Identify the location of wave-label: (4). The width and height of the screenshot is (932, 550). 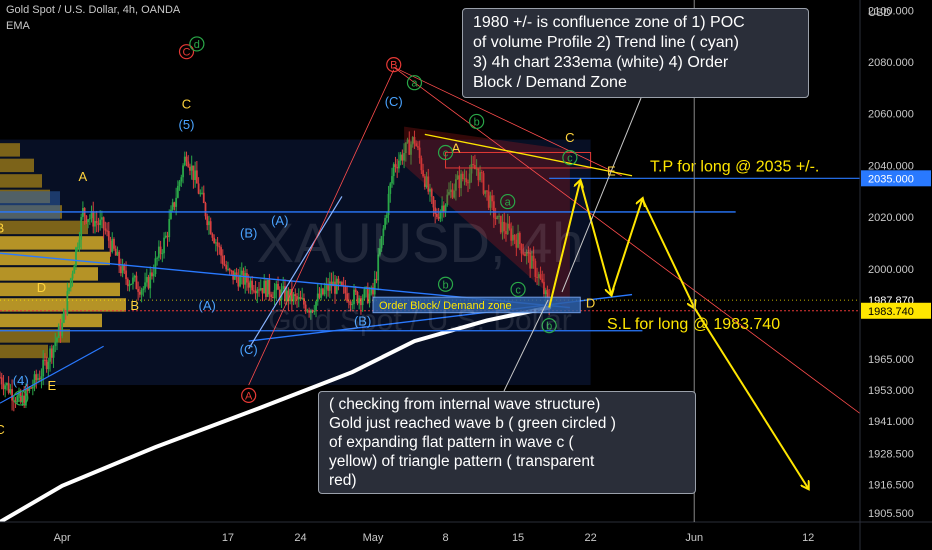
(21, 380).